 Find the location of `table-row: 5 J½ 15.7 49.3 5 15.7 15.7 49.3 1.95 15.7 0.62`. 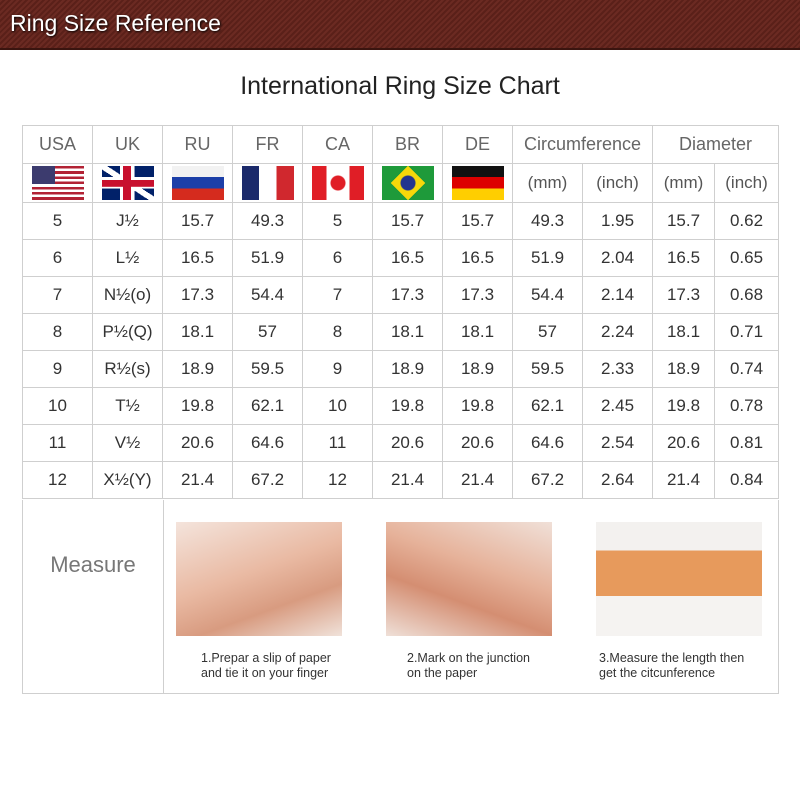

table-row: 5 J½ 15.7 49.3 5 15.7 15.7 49.3 1.95 15.7 0.62 is located at coordinates (401, 221).